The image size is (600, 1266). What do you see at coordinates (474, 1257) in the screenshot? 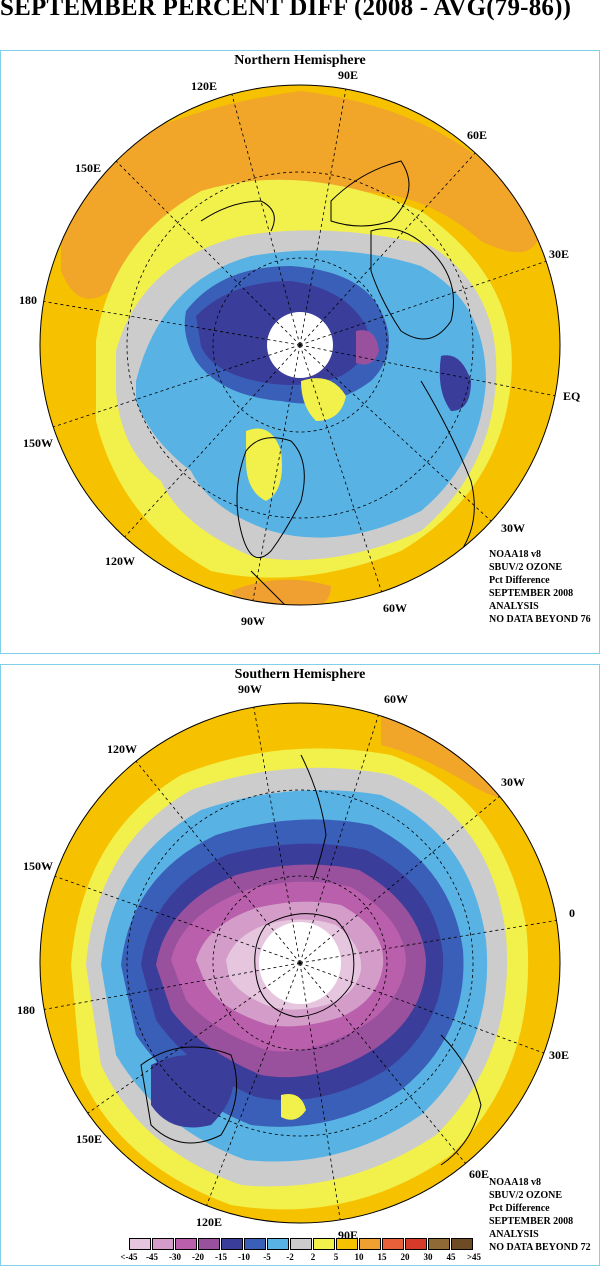
I see `legend-label: >45` at bounding box center [474, 1257].